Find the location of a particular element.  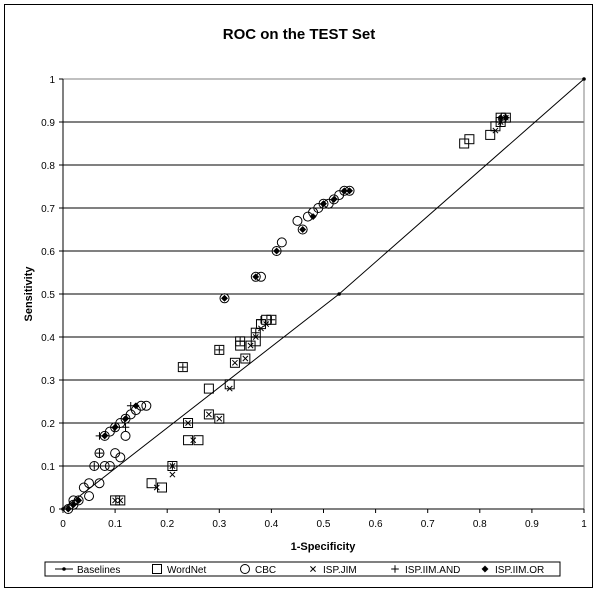

x-tick-label: 0.9 is located at coordinates (532, 524).